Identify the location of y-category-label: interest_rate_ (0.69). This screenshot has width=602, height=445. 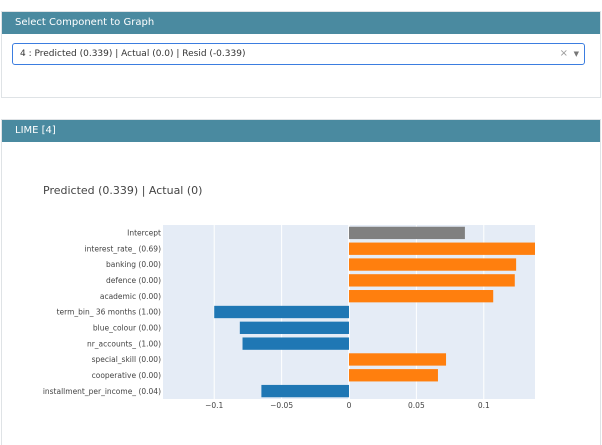
(123, 248).